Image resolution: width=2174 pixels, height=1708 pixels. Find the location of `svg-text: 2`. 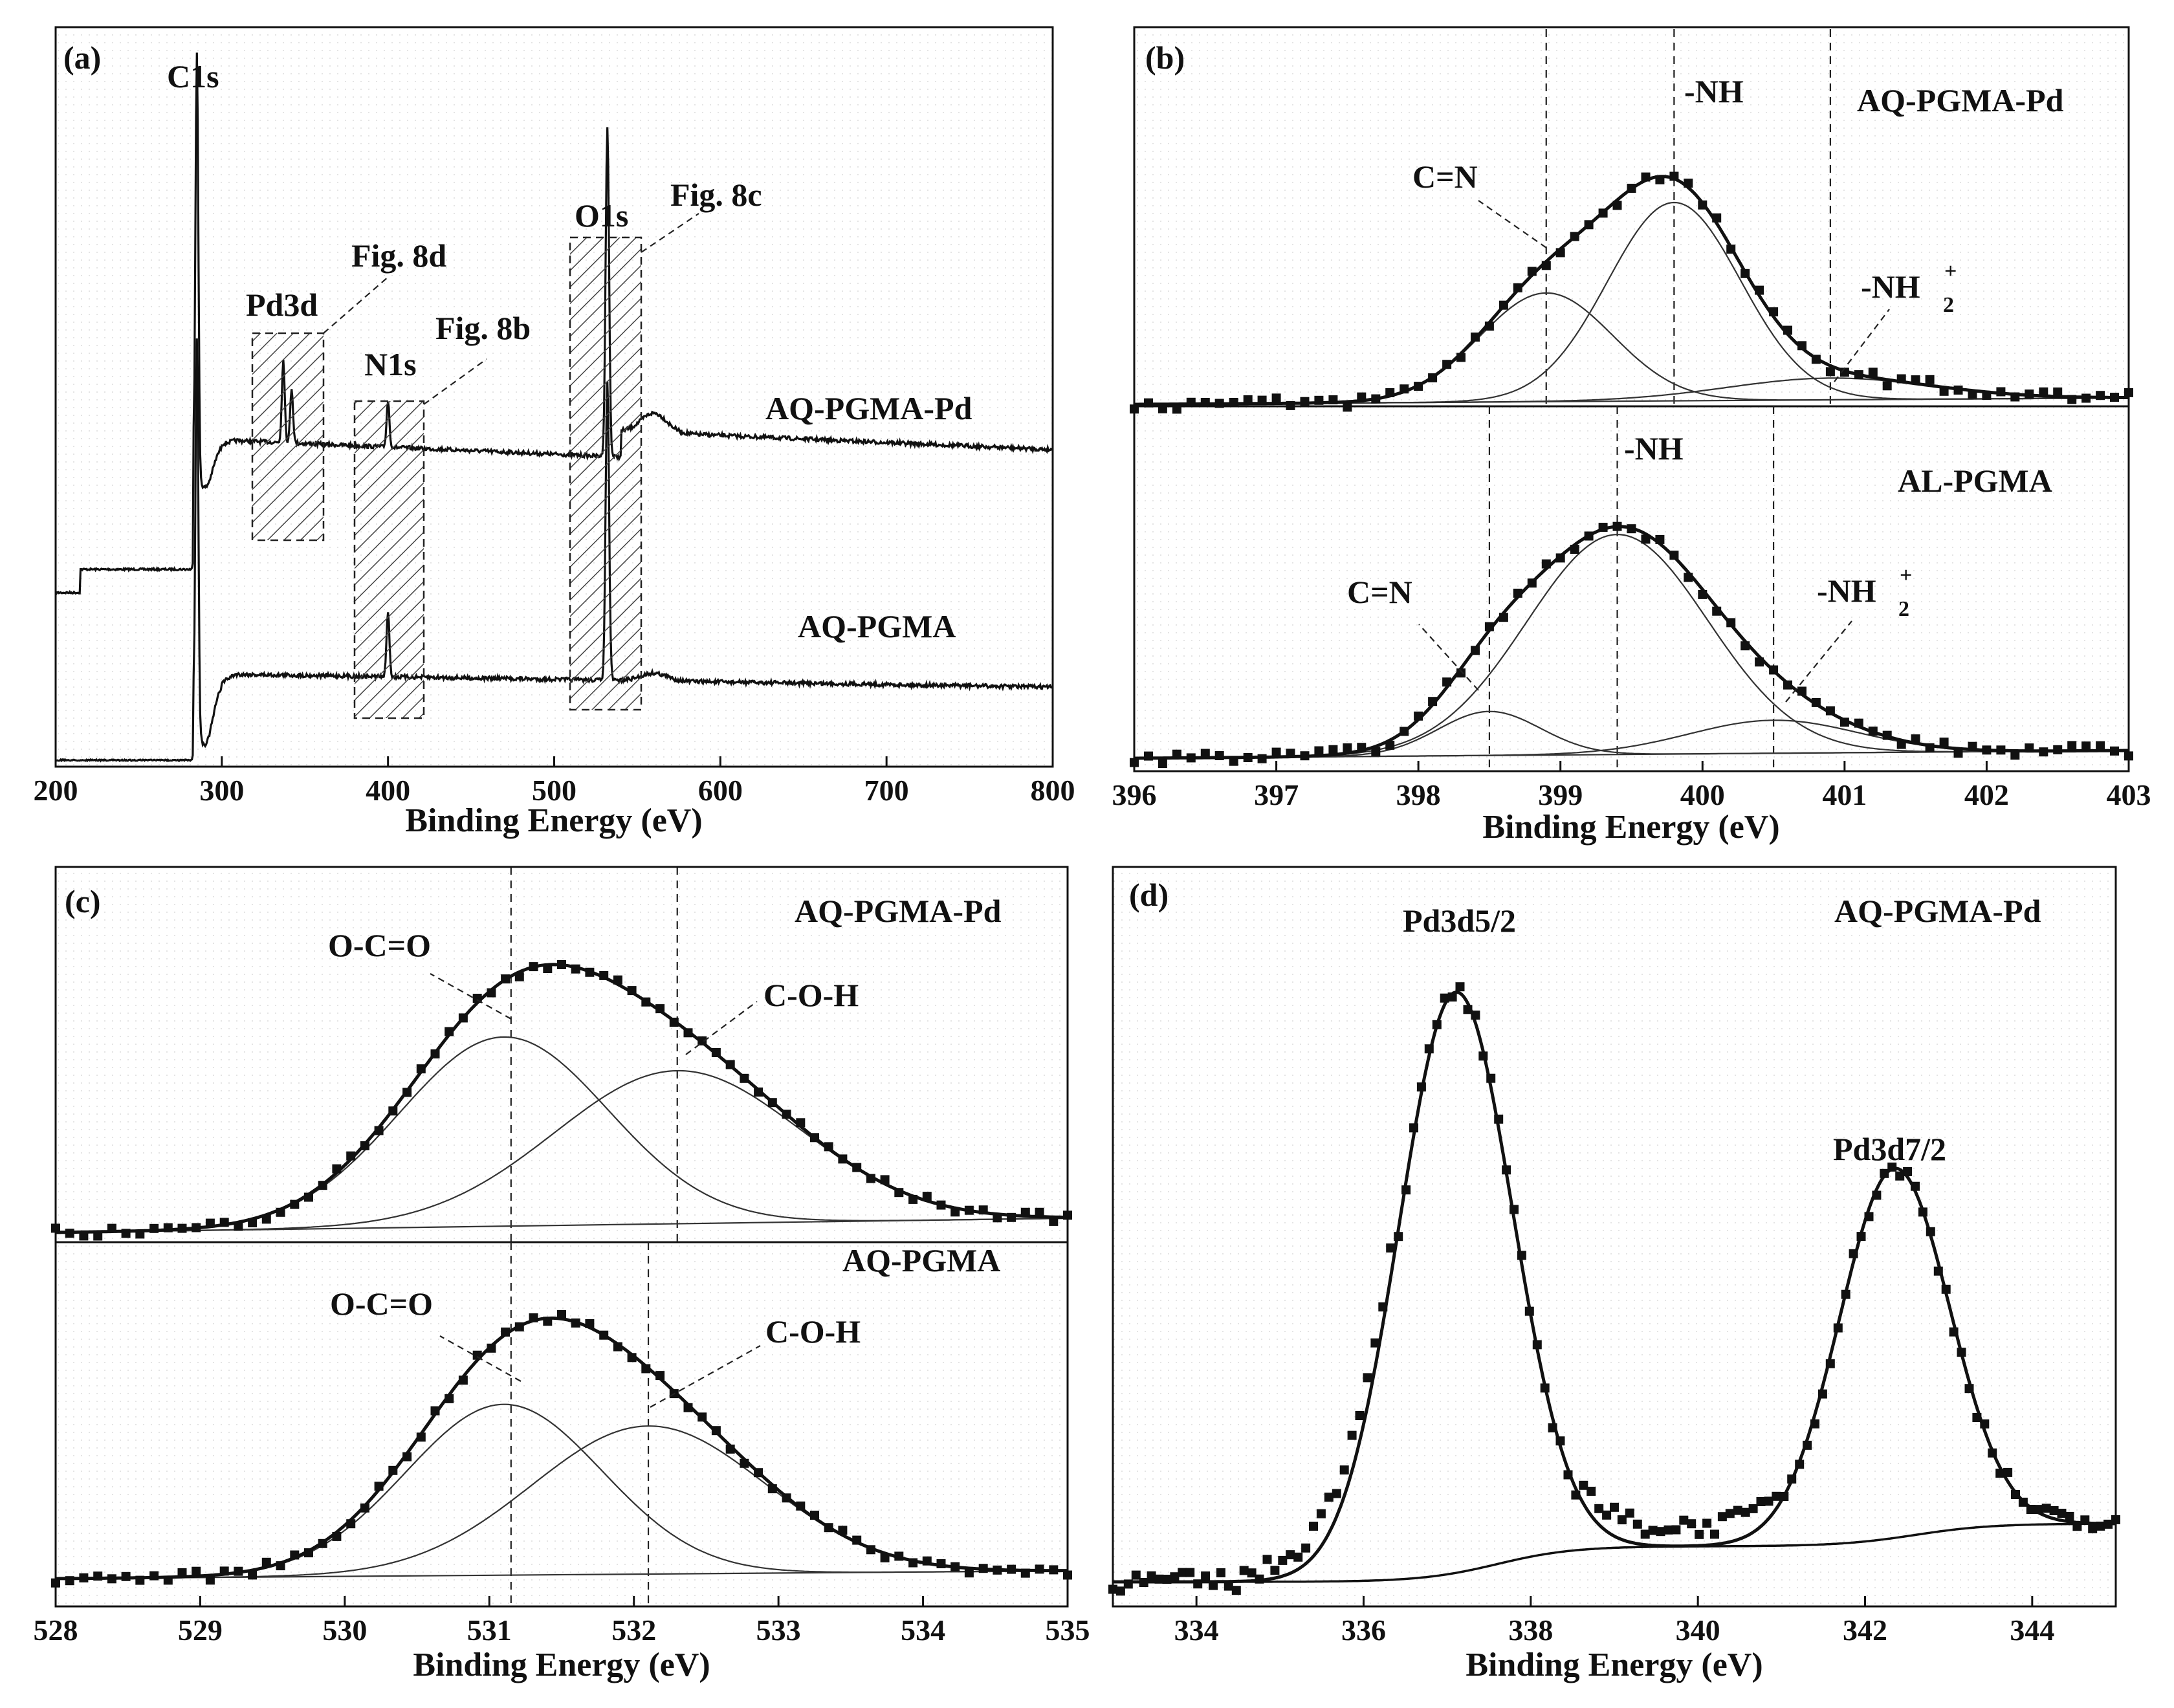

svg-text: 2 is located at coordinates (1903, 609).